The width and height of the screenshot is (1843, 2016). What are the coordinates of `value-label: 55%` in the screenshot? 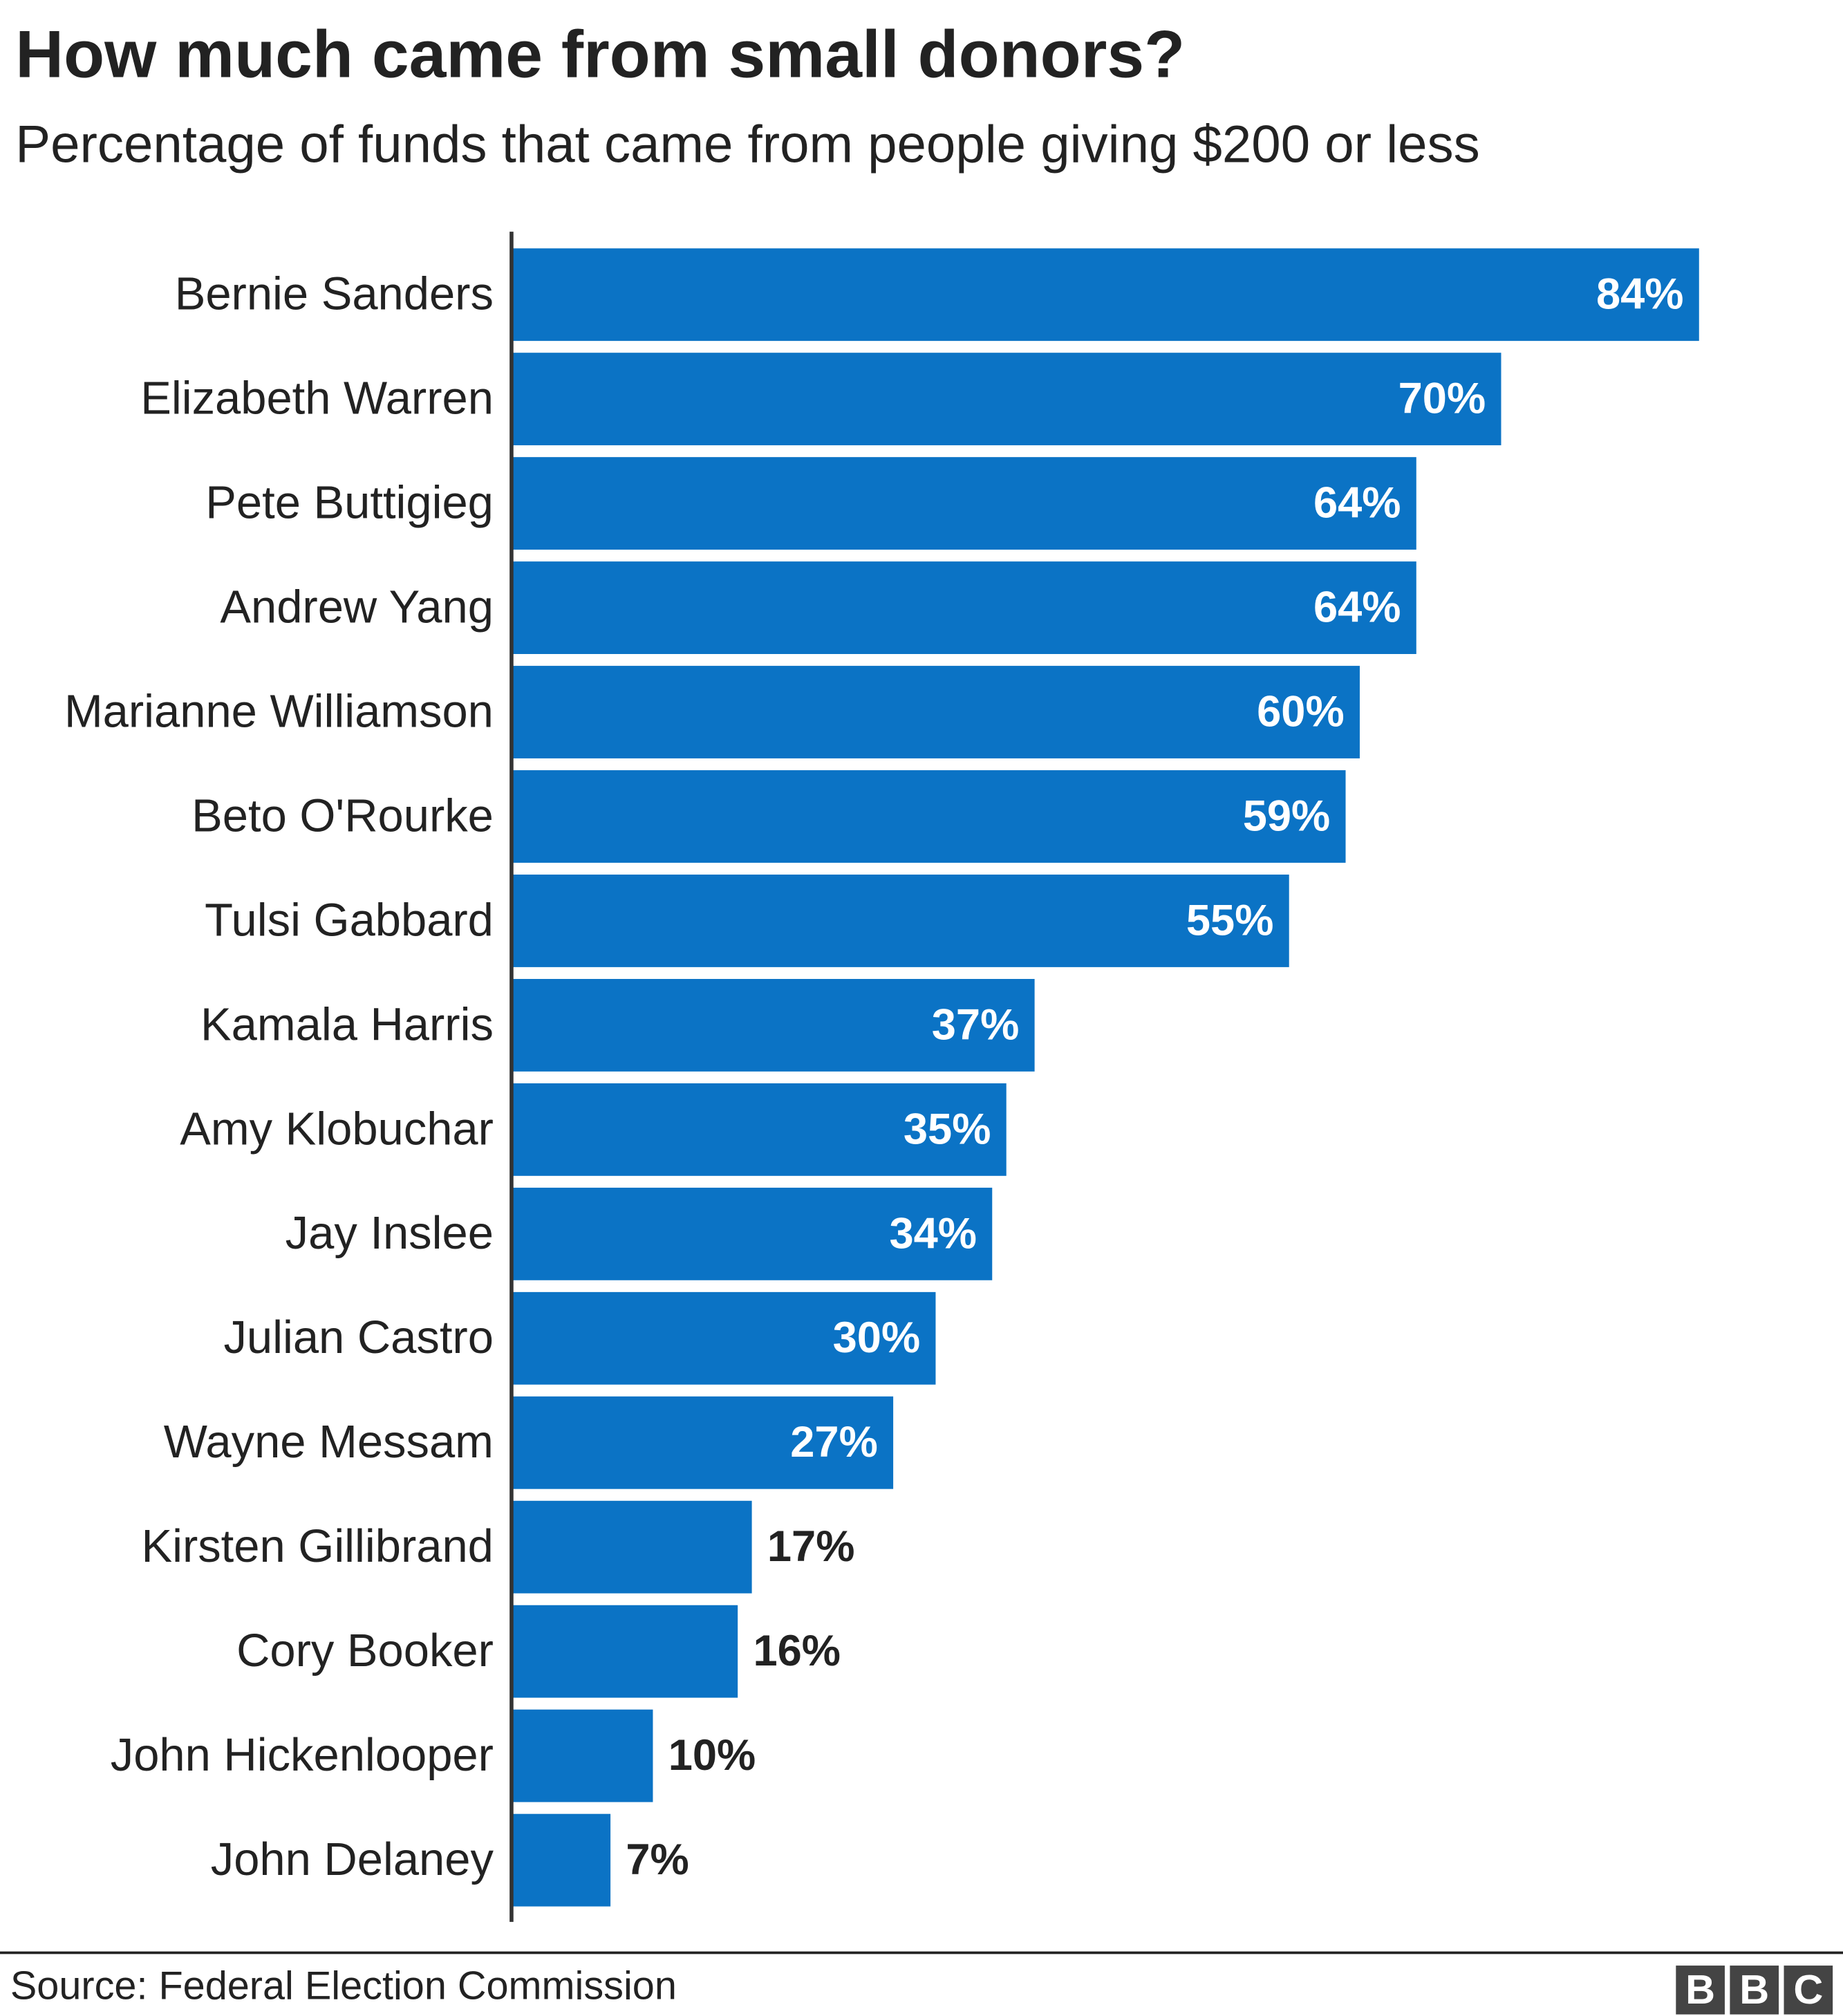 It's located at (1230, 920).